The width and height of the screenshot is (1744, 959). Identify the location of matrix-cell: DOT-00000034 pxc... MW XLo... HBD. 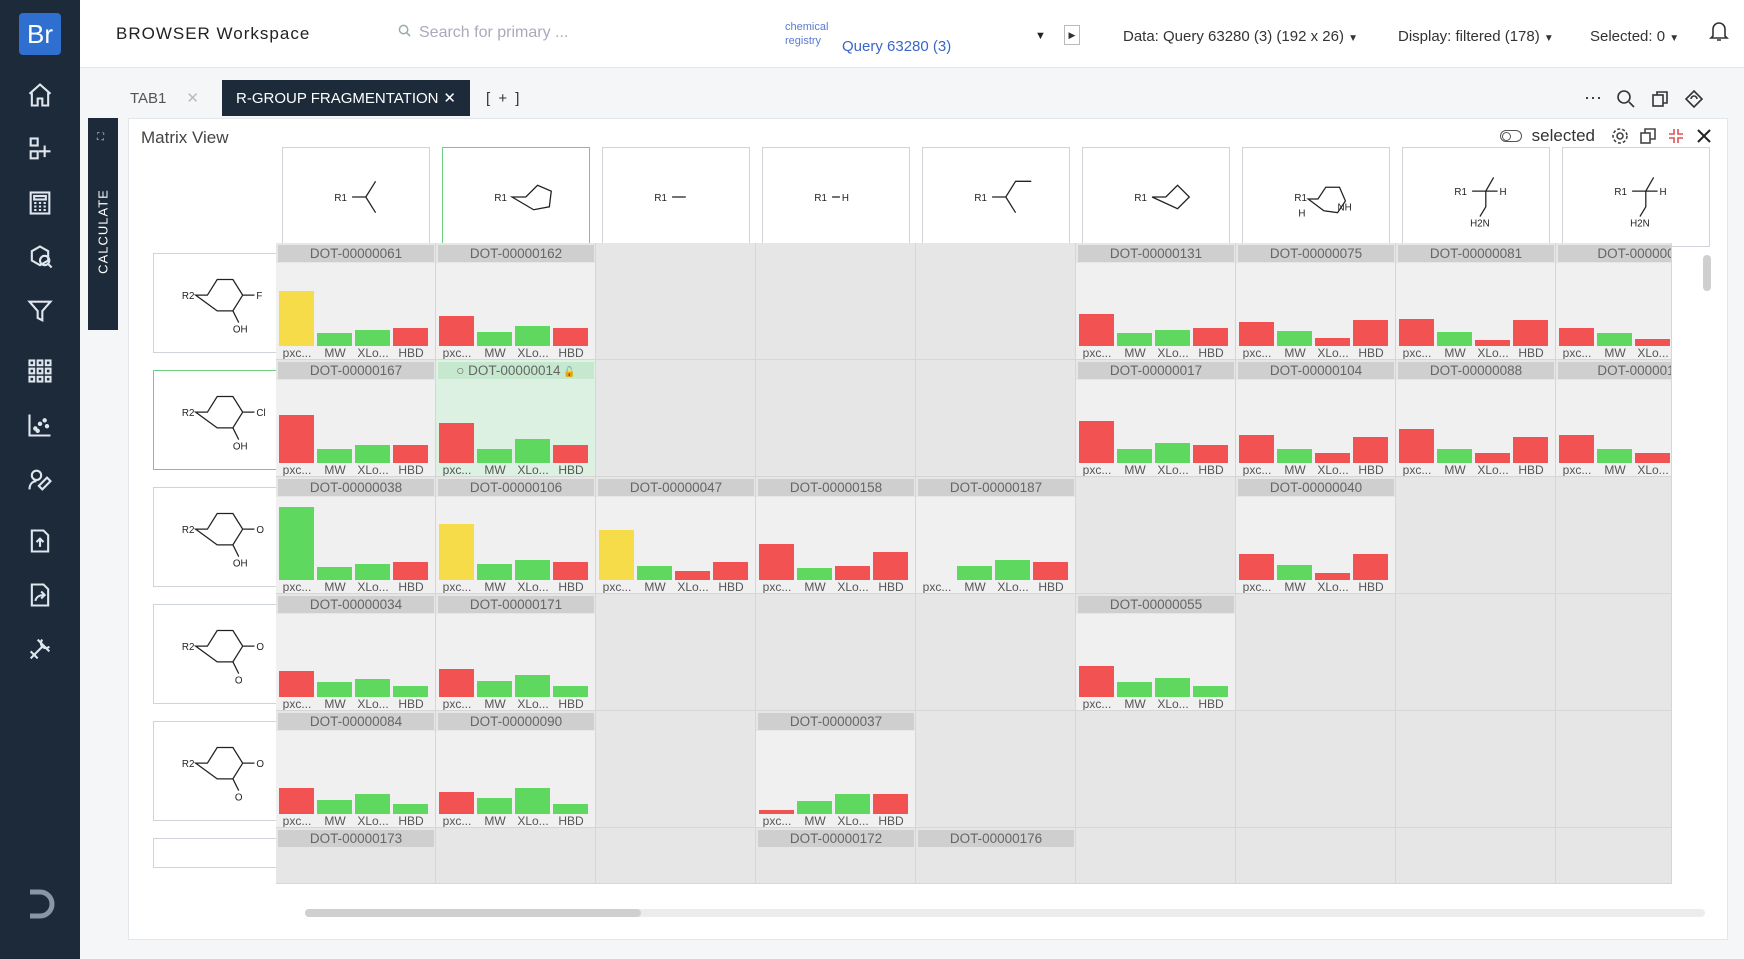
(356, 652).